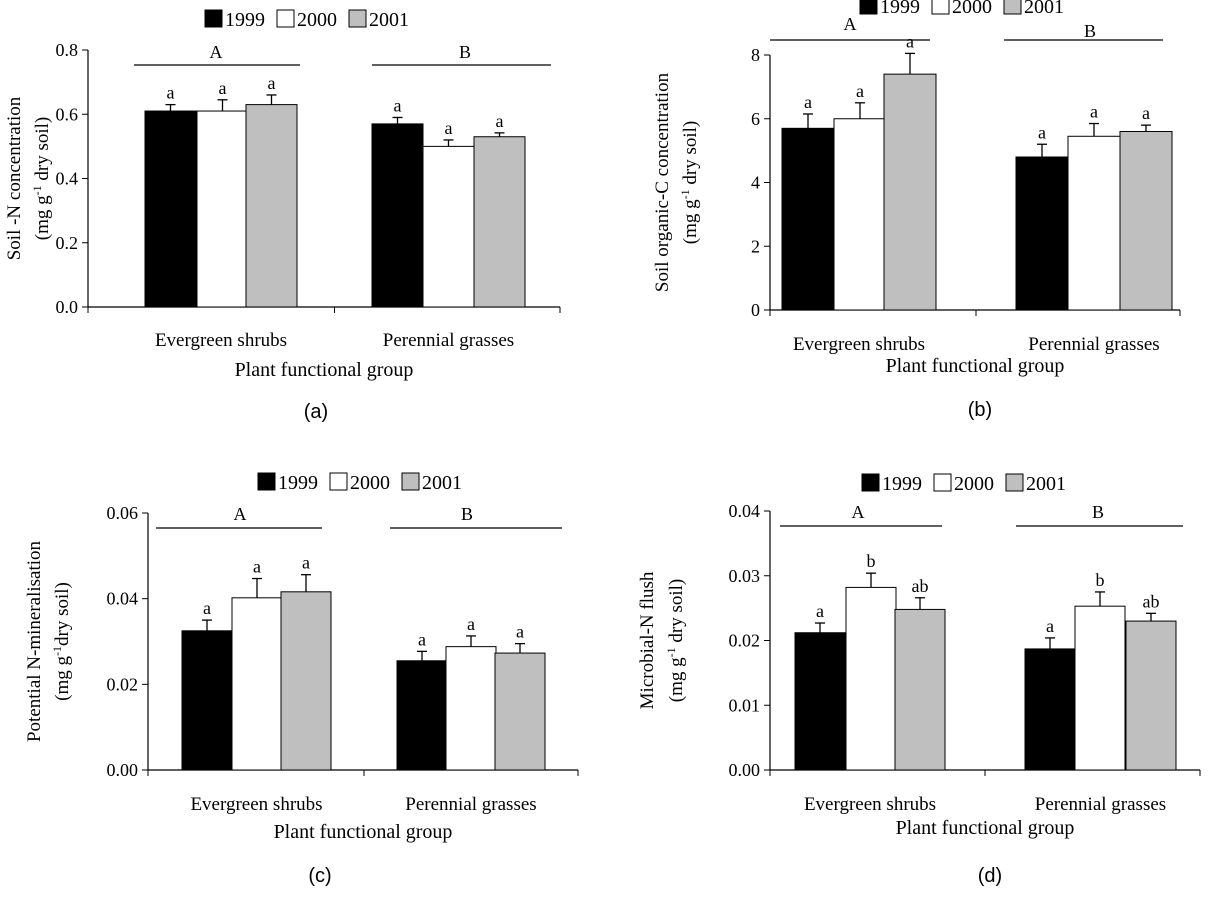 This screenshot has width=1214, height=899. What do you see at coordinates (67, 50) in the screenshot?
I see `y-tick-label: 0.8` at bounding box center [67, 50].